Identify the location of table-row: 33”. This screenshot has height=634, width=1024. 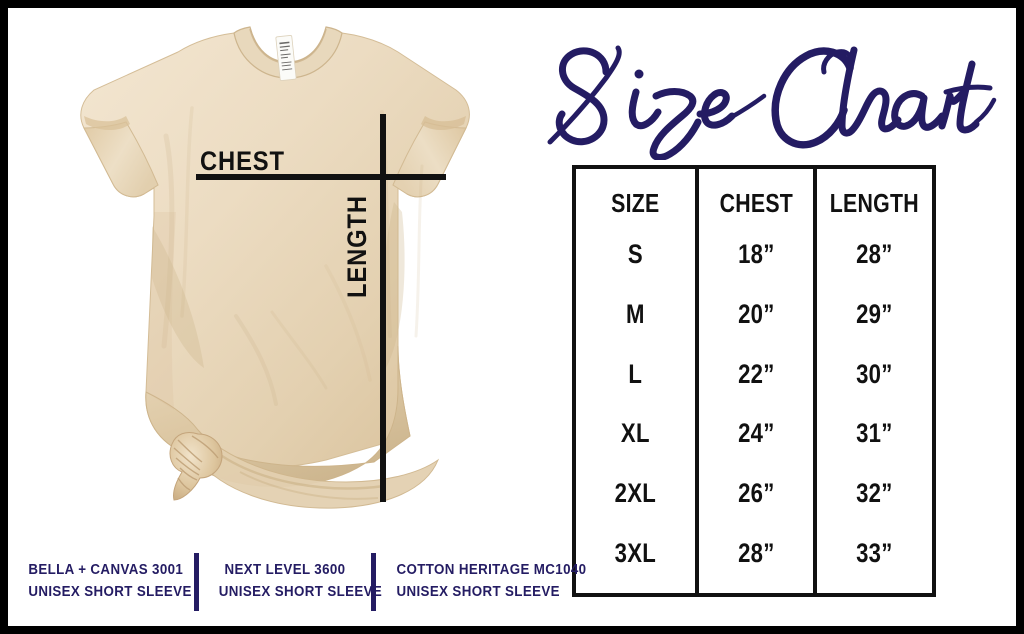
(874, 552).